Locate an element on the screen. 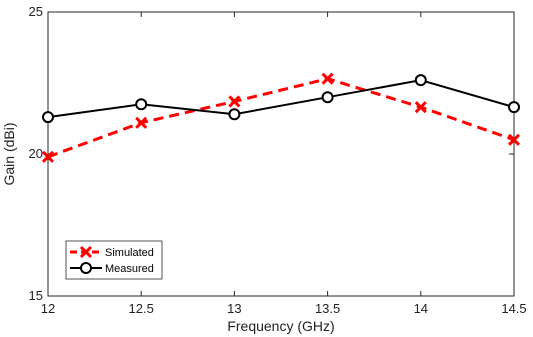 This screenshot has height=337, width=533. x-tick-label: 14.5 is located at coordinates (513, 308).